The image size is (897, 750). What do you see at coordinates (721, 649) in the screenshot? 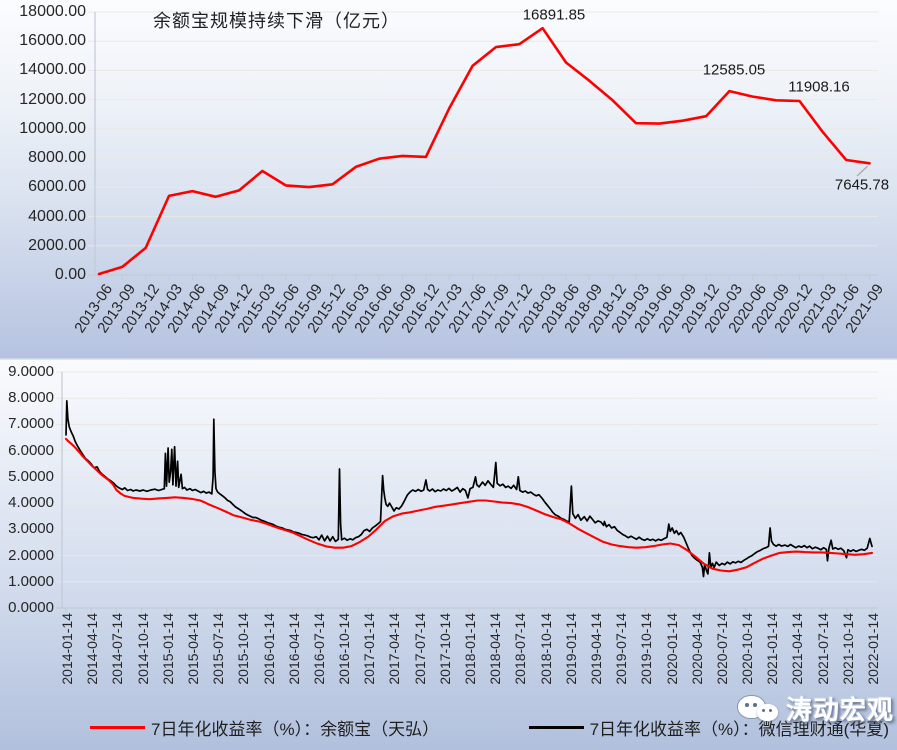
I see `x-axis-tick-label: 2020-07-14` at bounding box center [721, 649].